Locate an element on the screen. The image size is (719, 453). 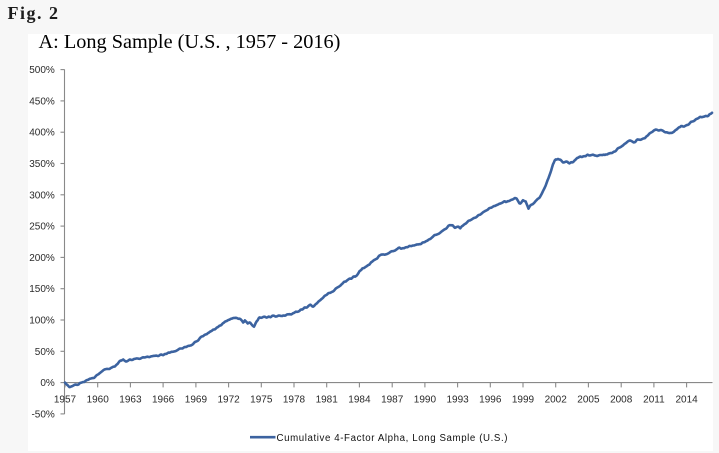
svg-text: 300% is located at coordinates (42, 195).